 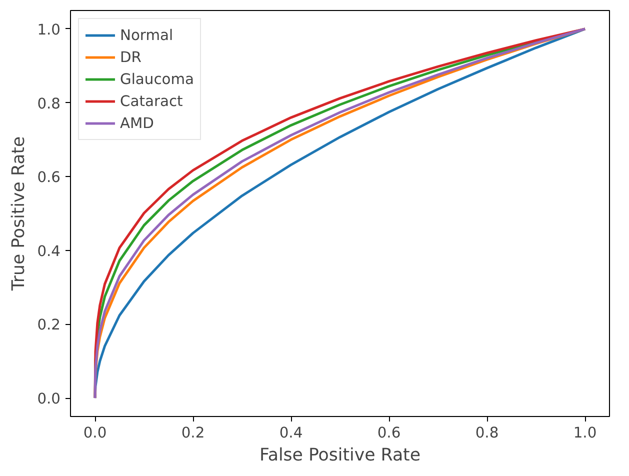 I want to click on x-tick-label: 0.0, so click(x=95, y=433).